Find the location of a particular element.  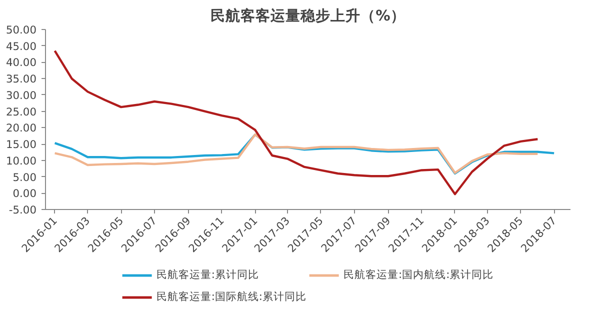

y-tick-label: 40.00 is located at coordinates (21, 63).